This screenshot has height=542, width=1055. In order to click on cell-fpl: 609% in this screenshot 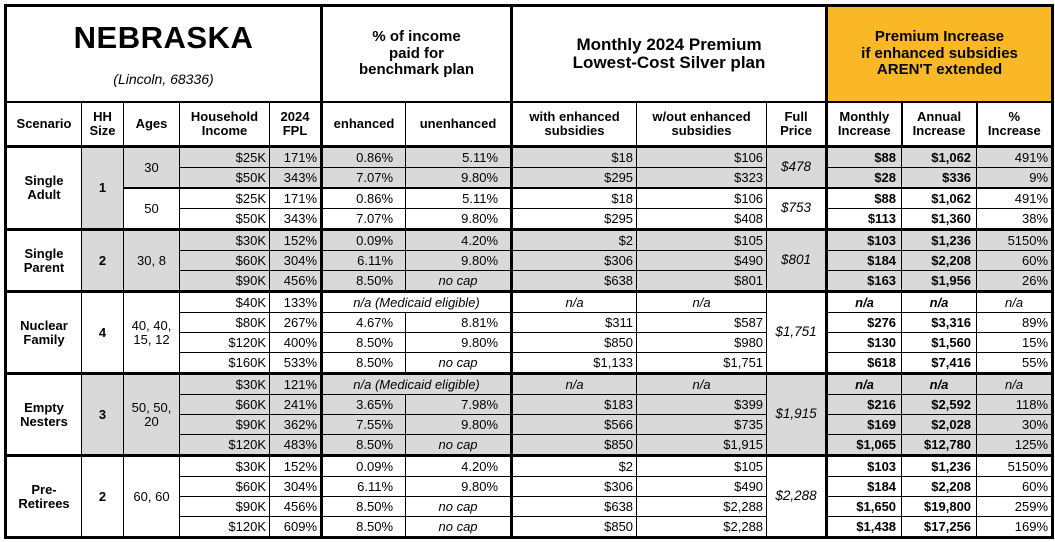, I will do `click(295, 527)`.